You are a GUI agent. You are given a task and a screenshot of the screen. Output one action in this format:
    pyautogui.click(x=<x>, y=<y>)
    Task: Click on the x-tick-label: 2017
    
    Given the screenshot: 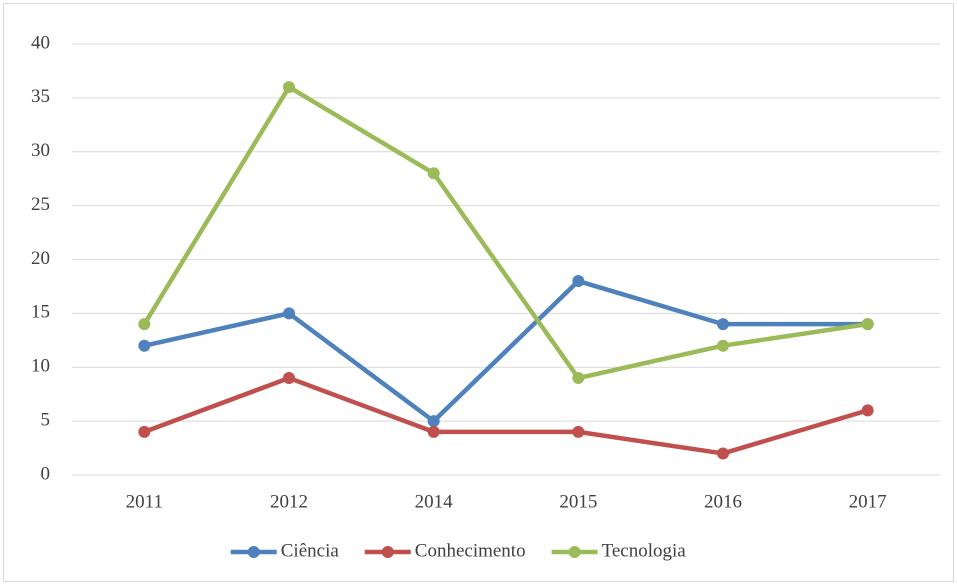 What is the action you would take?
    pyautogui.click(x=868, y=501)
    